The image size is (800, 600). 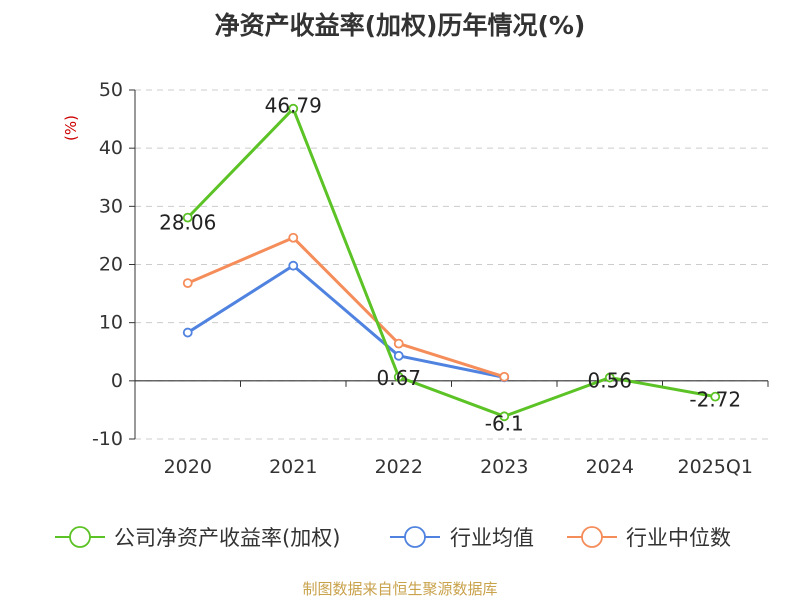 What do you see at coordinates (415, 537) in the screenshot?
I see `legend-marker-industry-avg` at bounding box center [415, 537].